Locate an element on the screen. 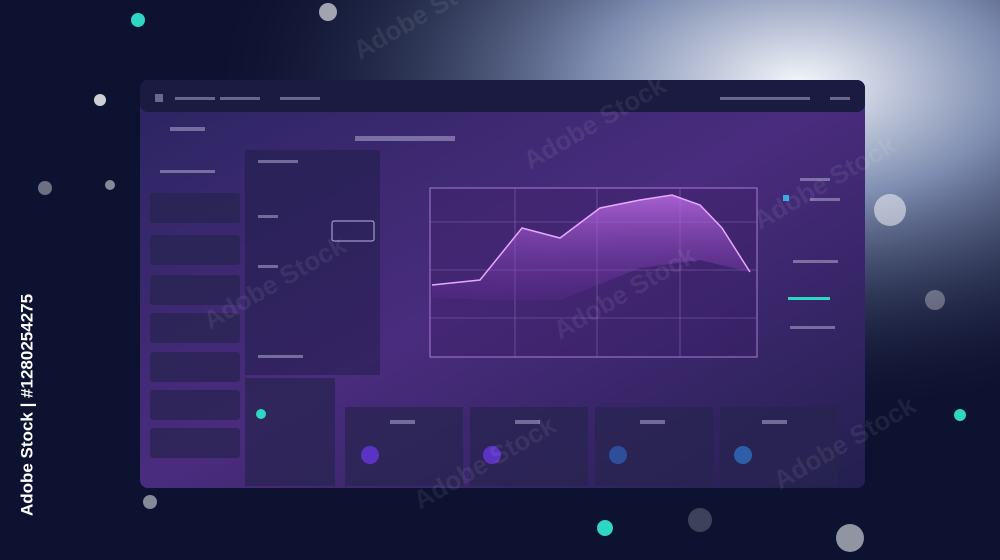 The image size is (1000, 560). sidebar is located at coordinates (195, 292).